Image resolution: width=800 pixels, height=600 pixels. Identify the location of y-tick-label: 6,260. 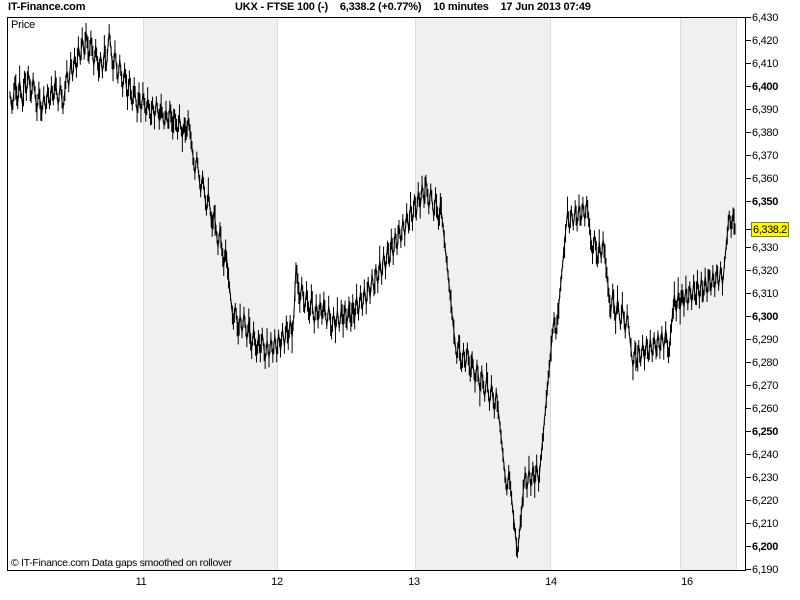
(765, 409).